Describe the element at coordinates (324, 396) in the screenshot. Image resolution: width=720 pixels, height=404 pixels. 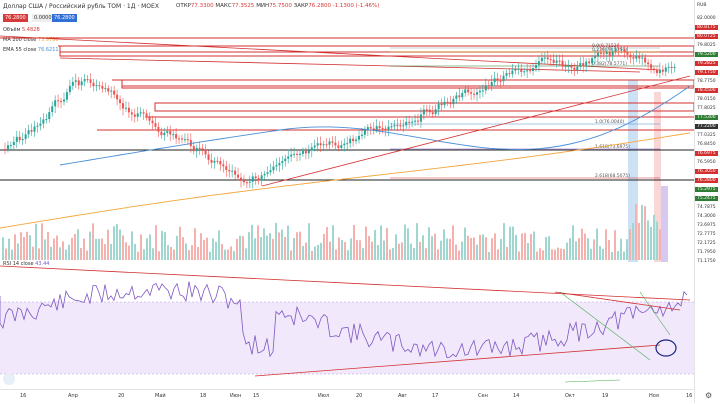
I see `date-tick: Июл` at that location.